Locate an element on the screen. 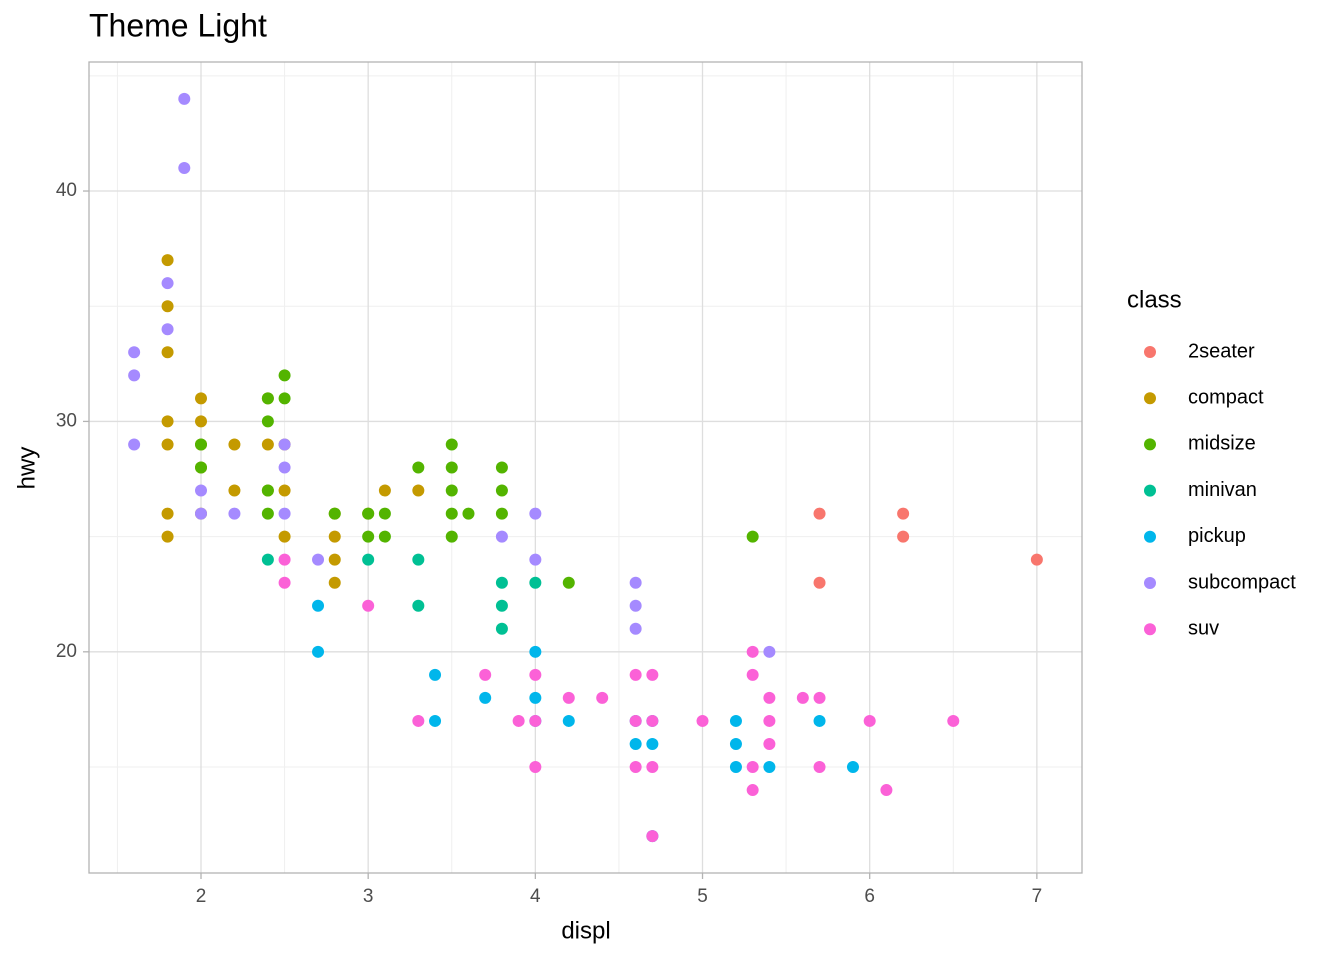 The width and height of the screenshot is (1344, 960). legend-label: 2seater is located at coordinates (1221, 351).